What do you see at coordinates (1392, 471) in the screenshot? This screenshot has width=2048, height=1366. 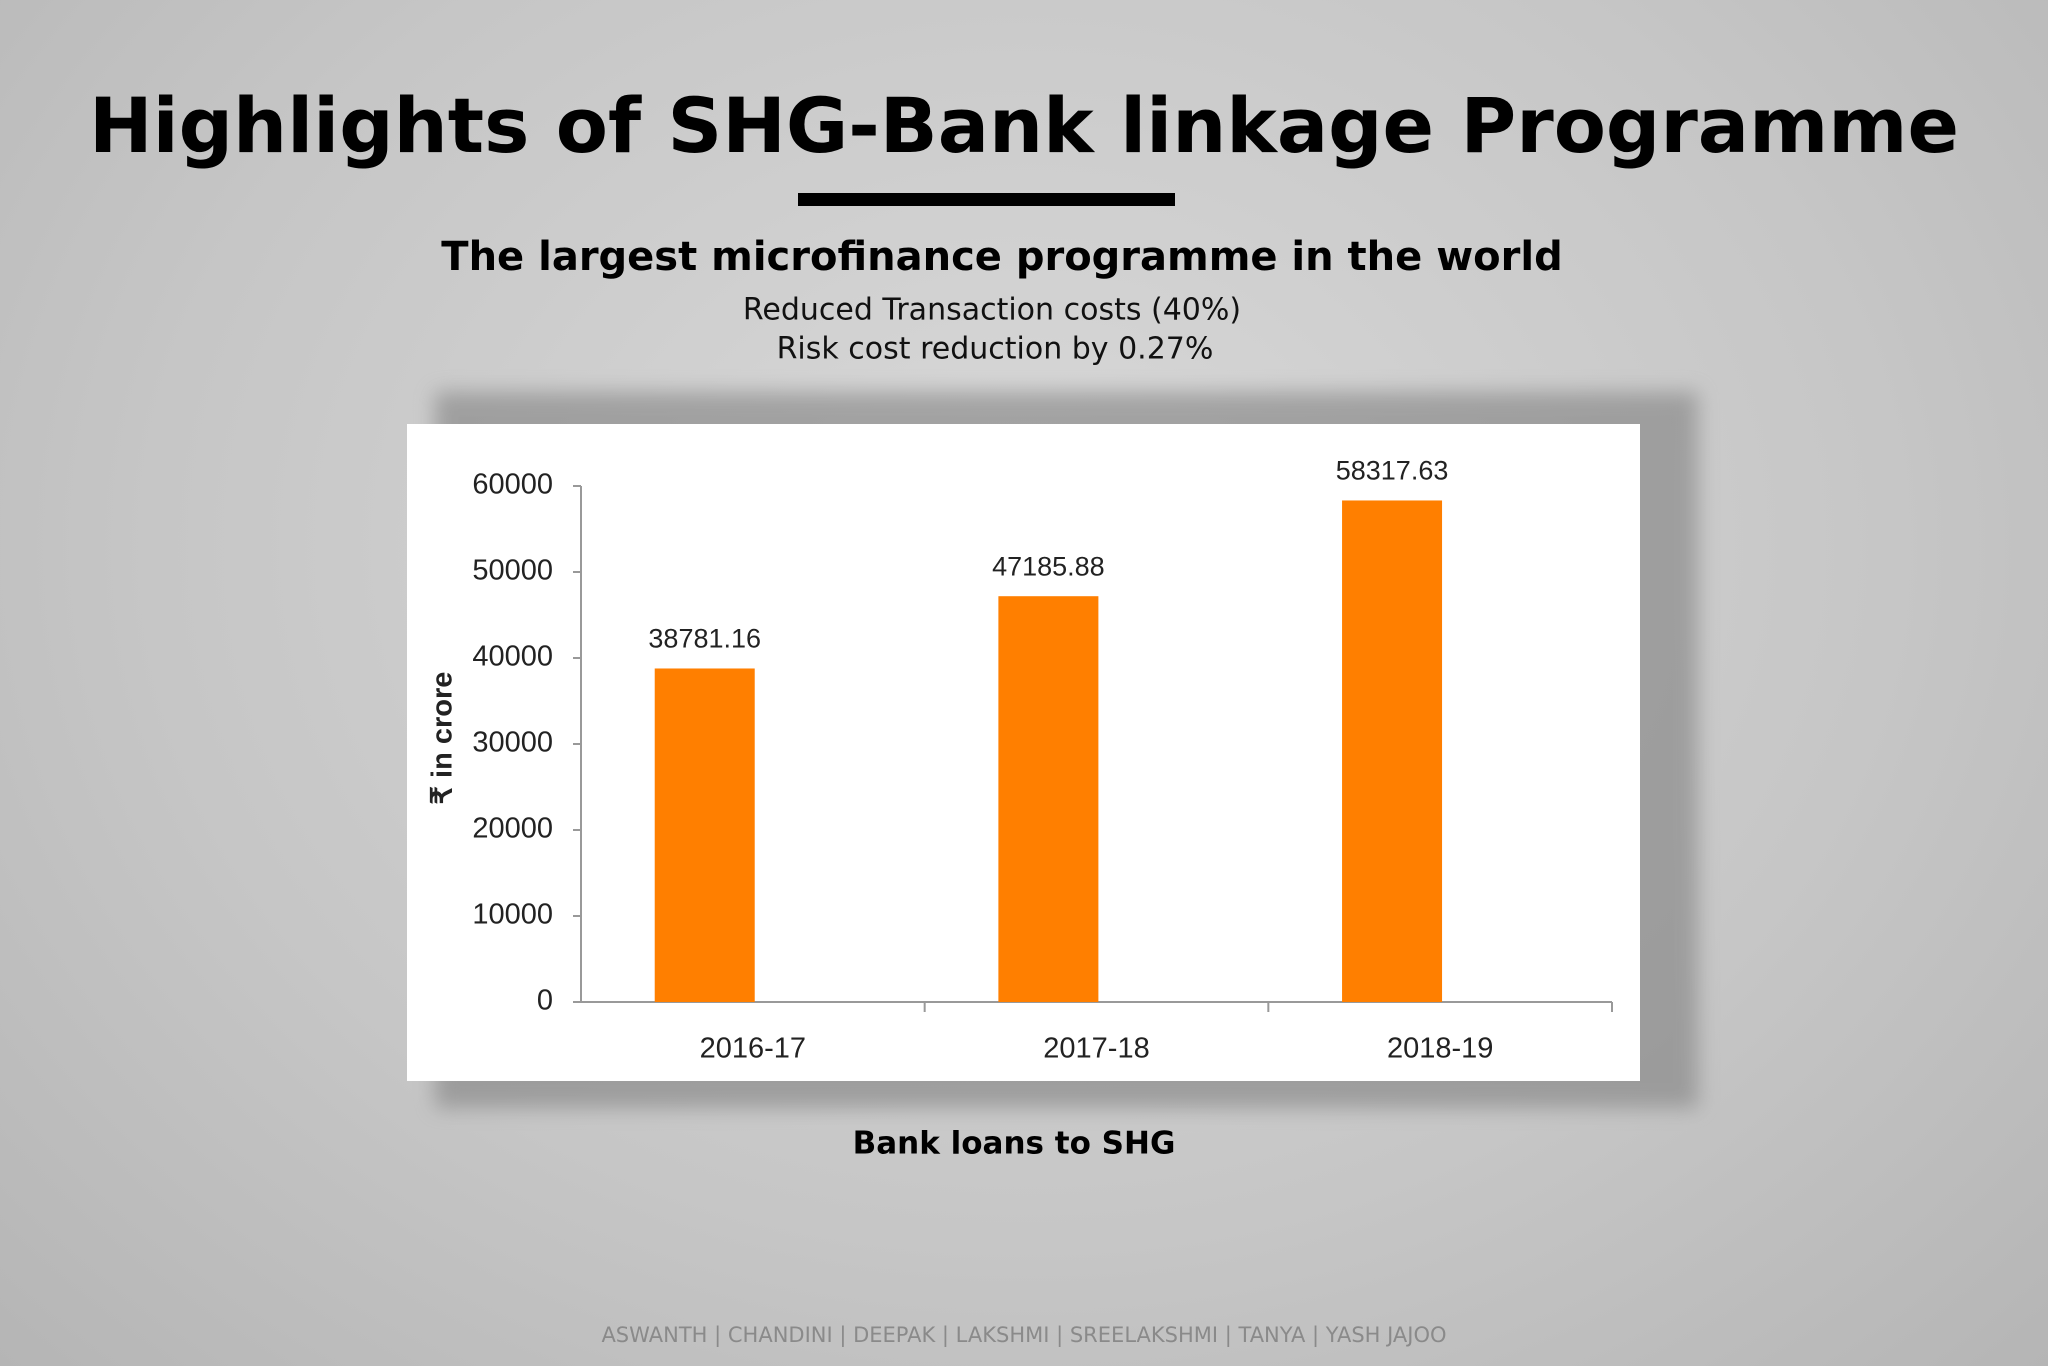 I see `value-label: 58317.63` at bounding box center [1392, 471].